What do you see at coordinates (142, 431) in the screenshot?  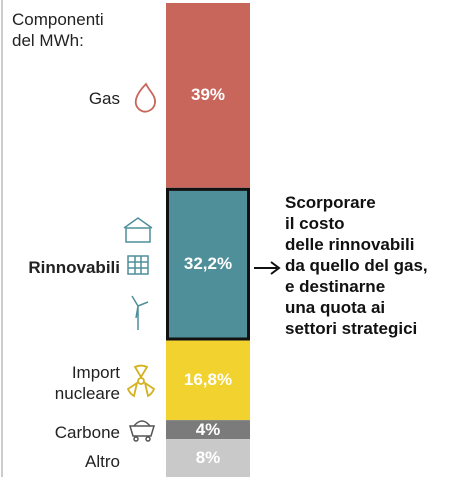 I see `coal-icon` at bounding box center [142, 431].